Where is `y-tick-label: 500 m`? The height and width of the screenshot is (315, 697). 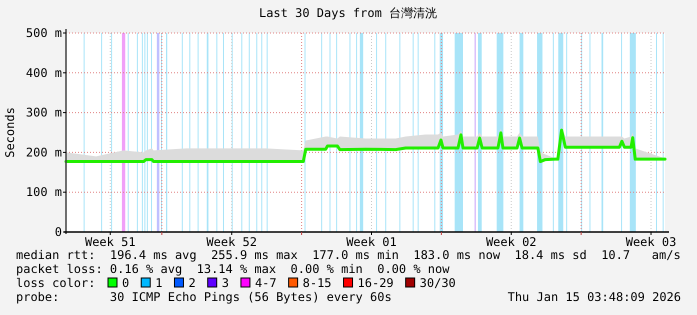 y-tick-label: 500 m is located at coordinates (44, 33).